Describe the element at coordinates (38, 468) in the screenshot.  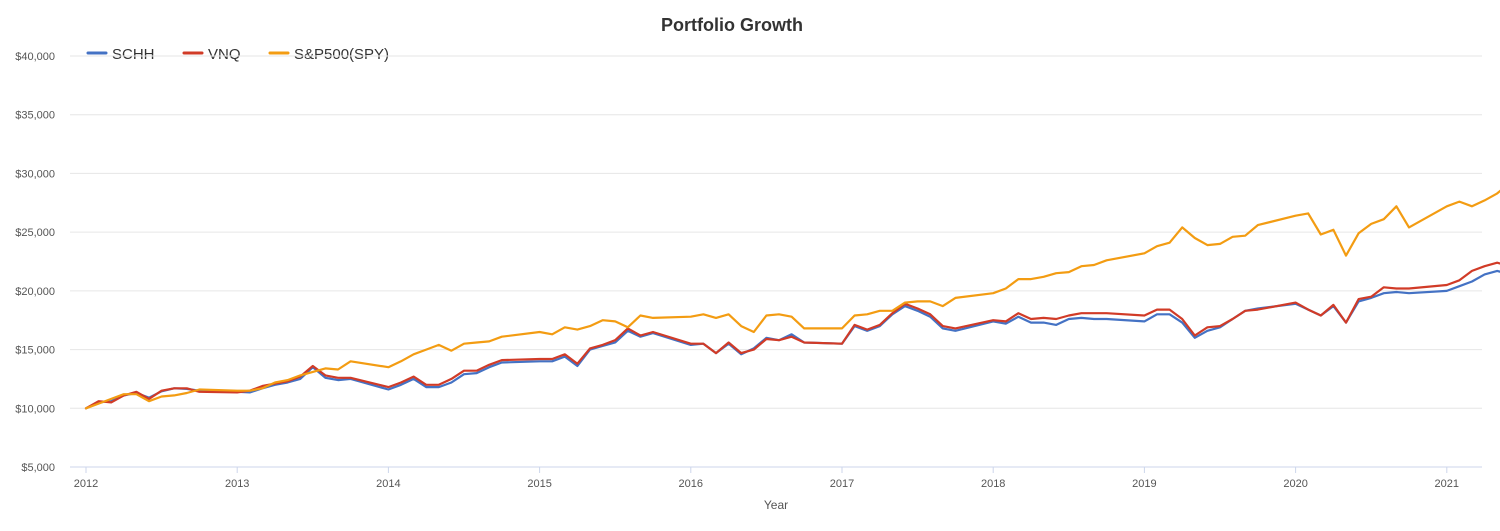
I see `y-tick-label: $5,000` at that location.